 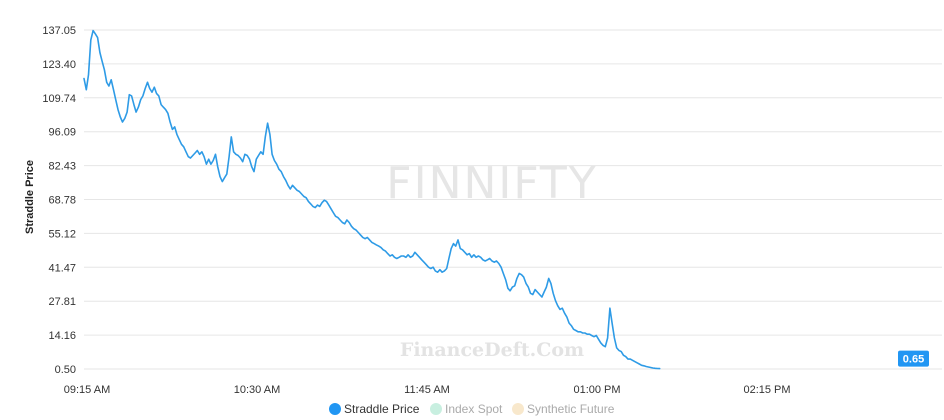 What do you see at coordinates (62, 336) in the screenshot?
I see `y-tick-label: 14.16` at bounding box center [62, 336].